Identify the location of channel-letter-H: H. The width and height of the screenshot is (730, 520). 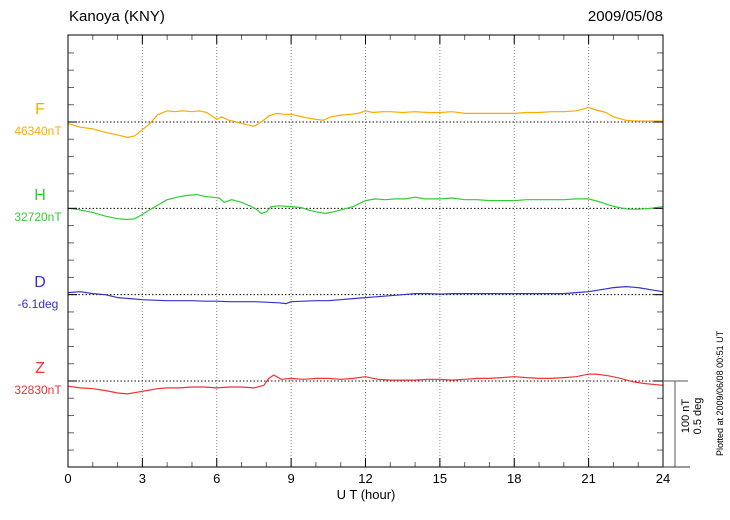
(40, 196).